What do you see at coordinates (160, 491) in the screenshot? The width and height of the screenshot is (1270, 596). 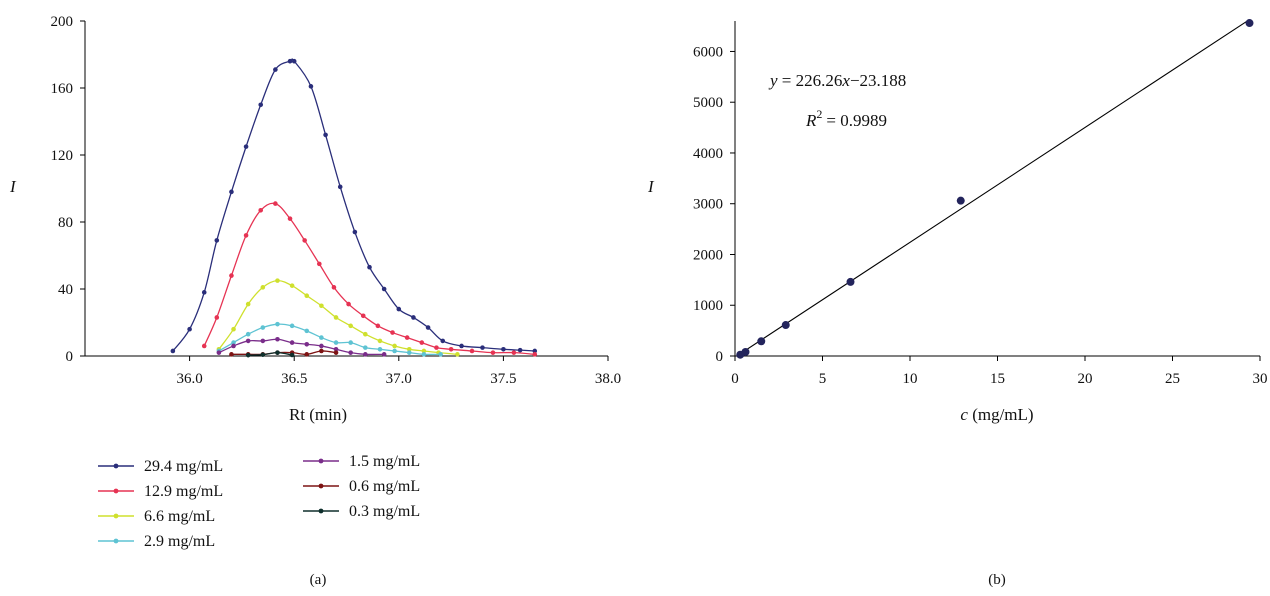 I see `legend-item: 12.9 mg/mL` at bounding box center [160, 491].